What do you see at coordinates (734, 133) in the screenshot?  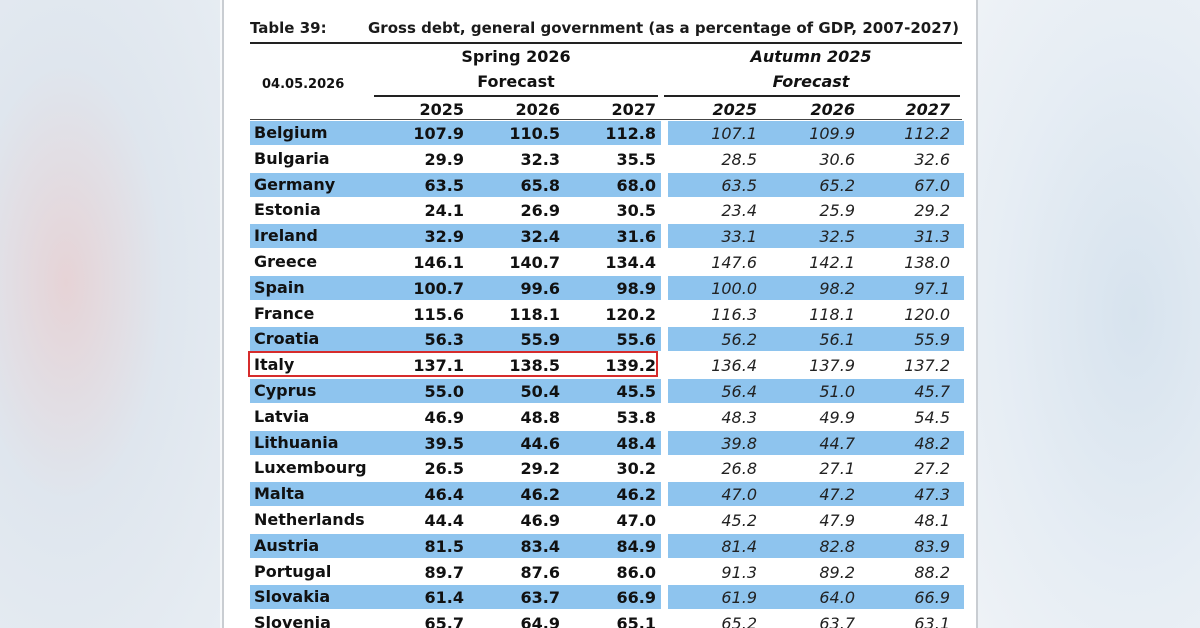 I see `autumn-value: 107.1` at bounding box center [734, 133].